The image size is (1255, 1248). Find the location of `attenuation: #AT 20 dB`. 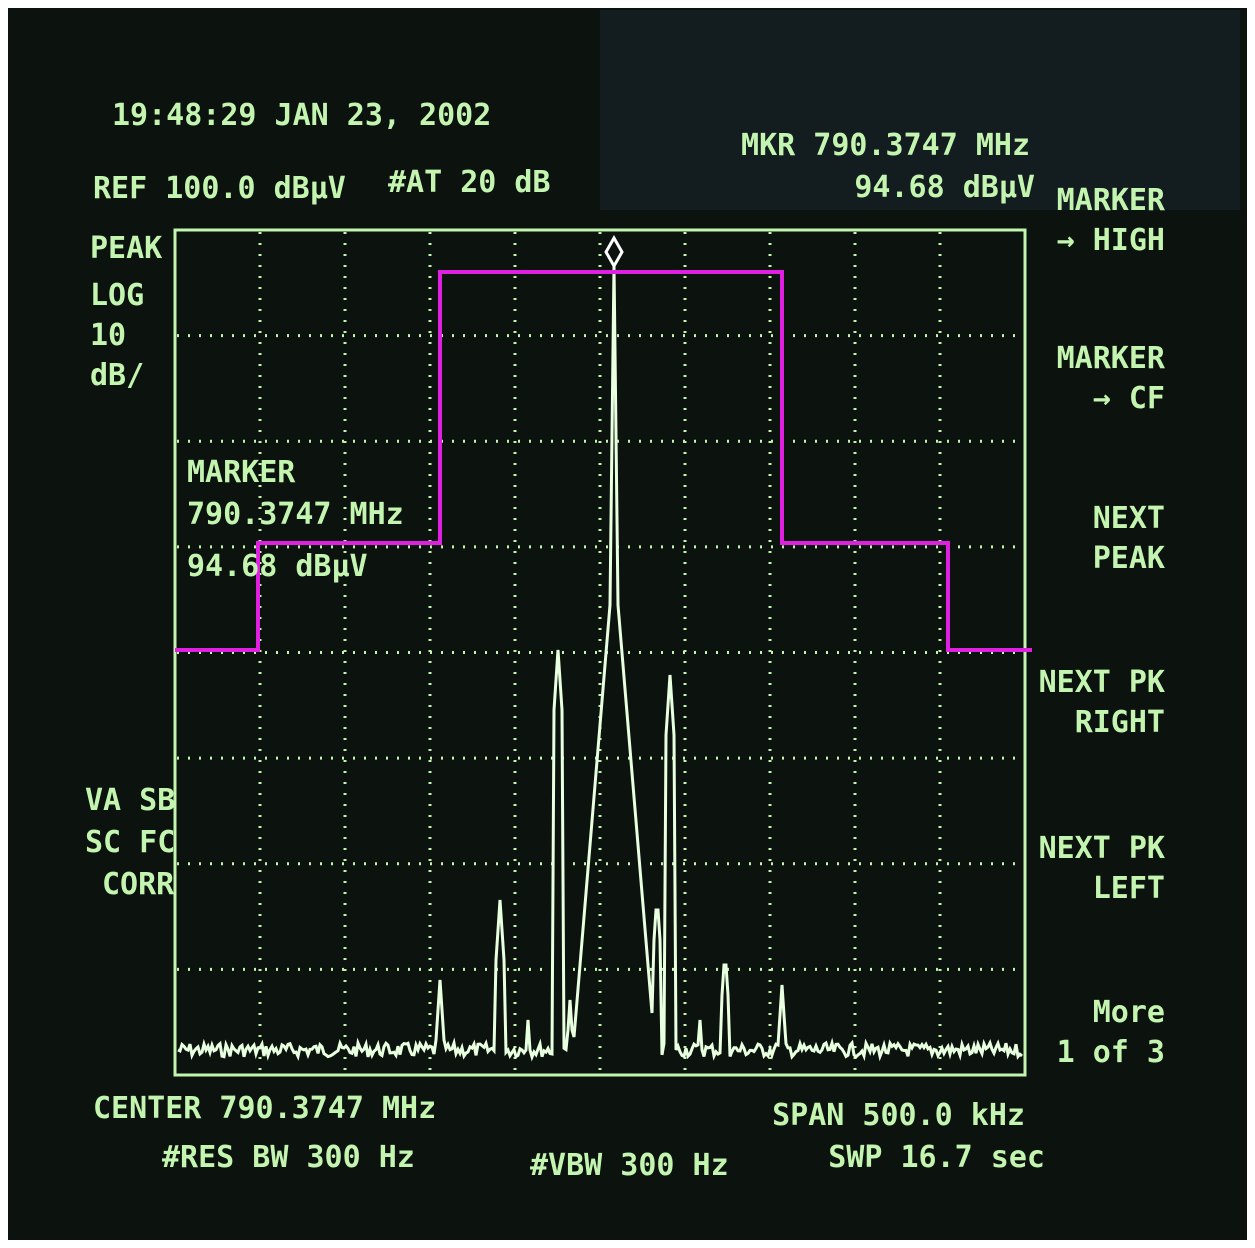

attenuation: #AT 20 dB is located at coordinates (469, 182).